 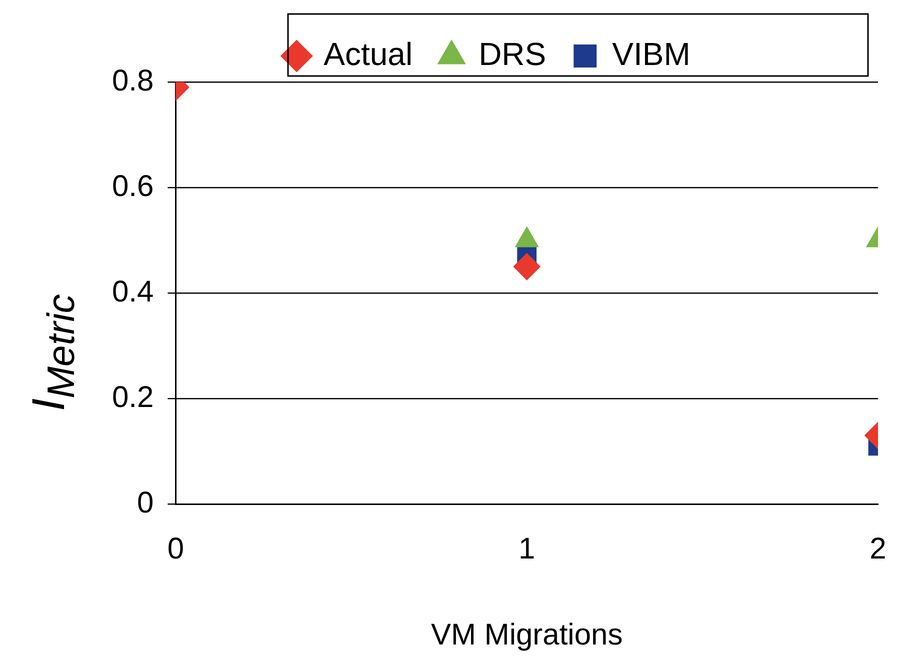 What do you see at coordinates (527, 549) in the screenshot?
I see `x-tick-label: 1` at bounding box center [527, 549].